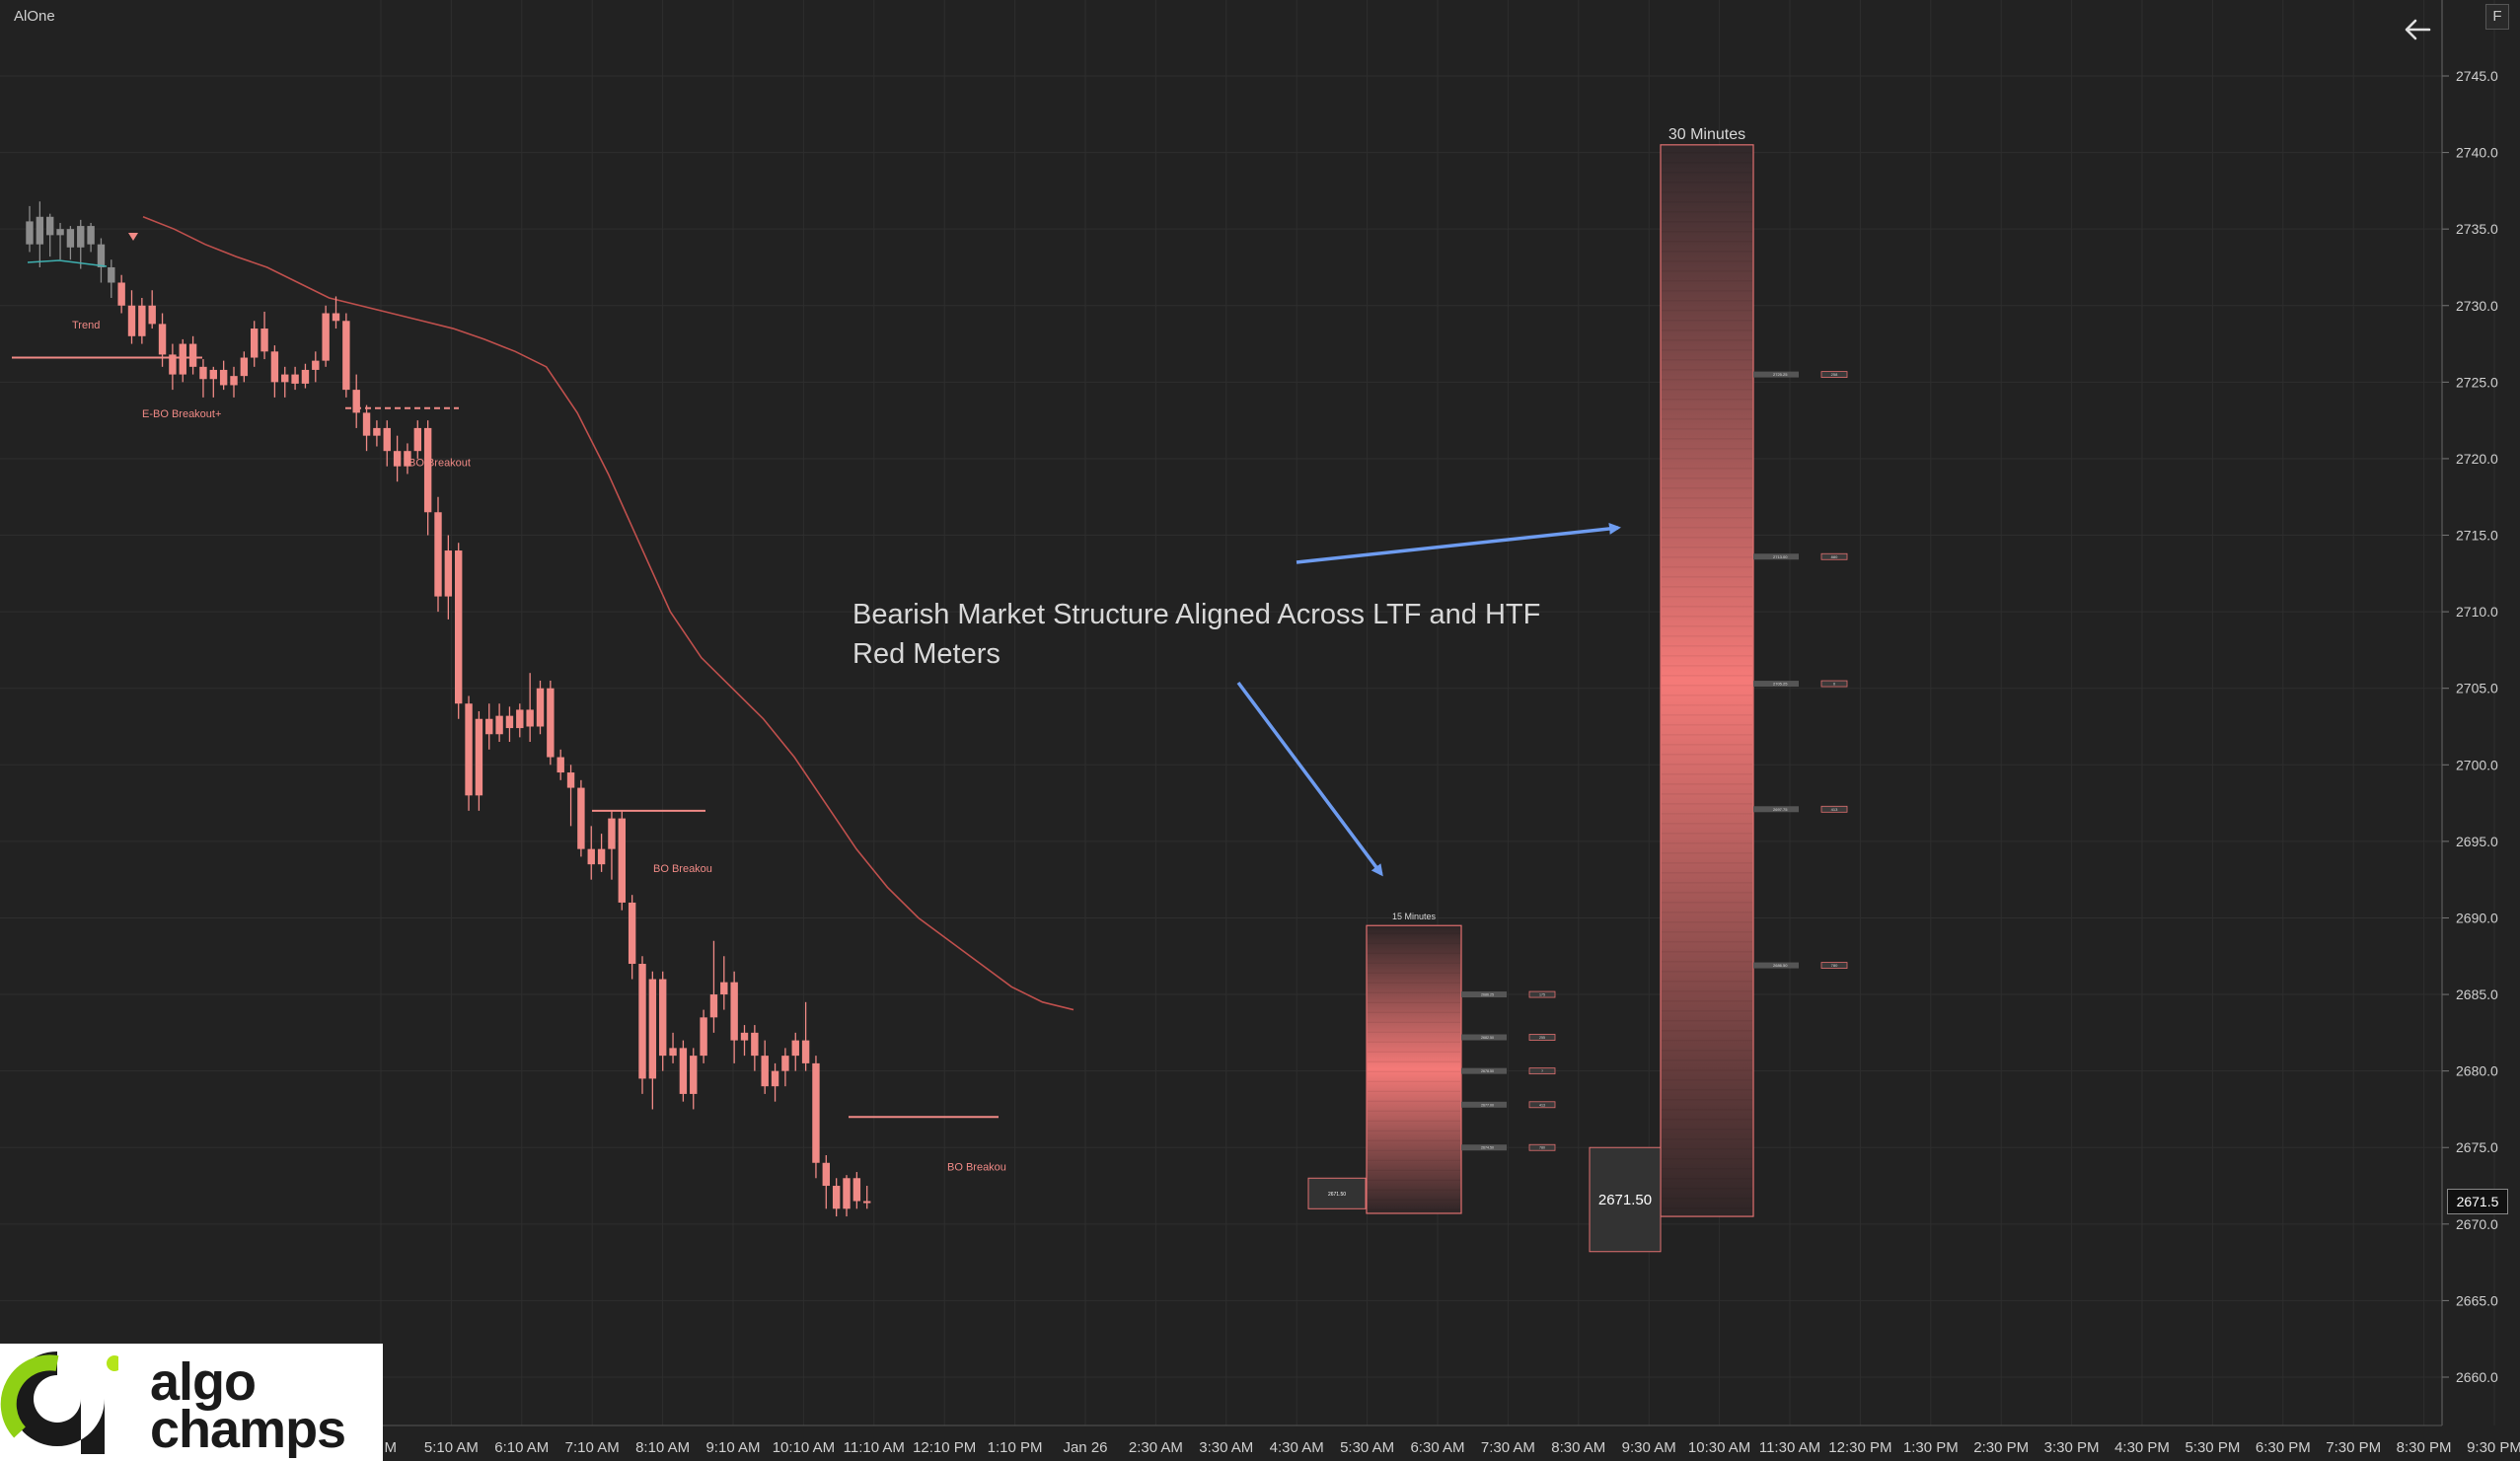 This screenshot has height=1461, width=2520. Describe the element at coordinates (2477, 382) in the screenshot. I see `y-tick-label: 2725.0` at that location.